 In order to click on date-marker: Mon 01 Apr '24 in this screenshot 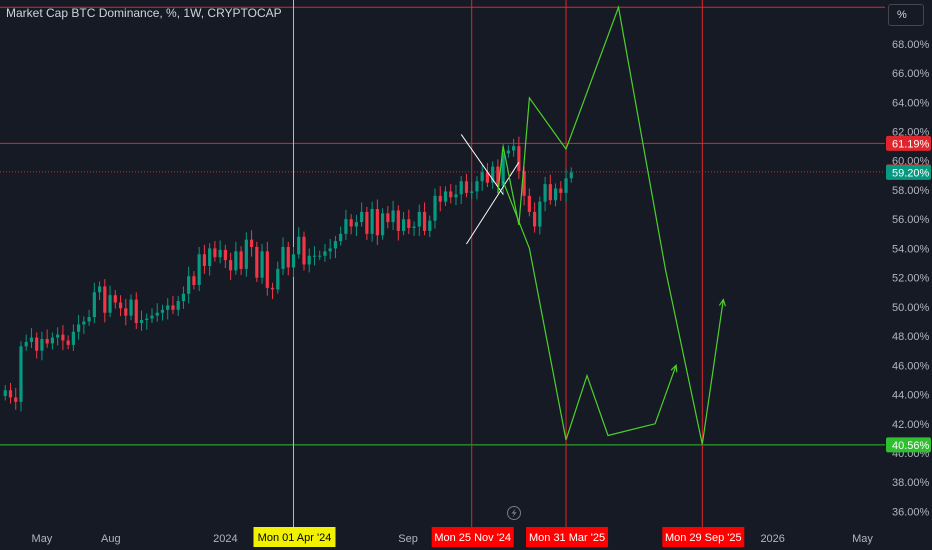, I will do `click(294, 537)`.